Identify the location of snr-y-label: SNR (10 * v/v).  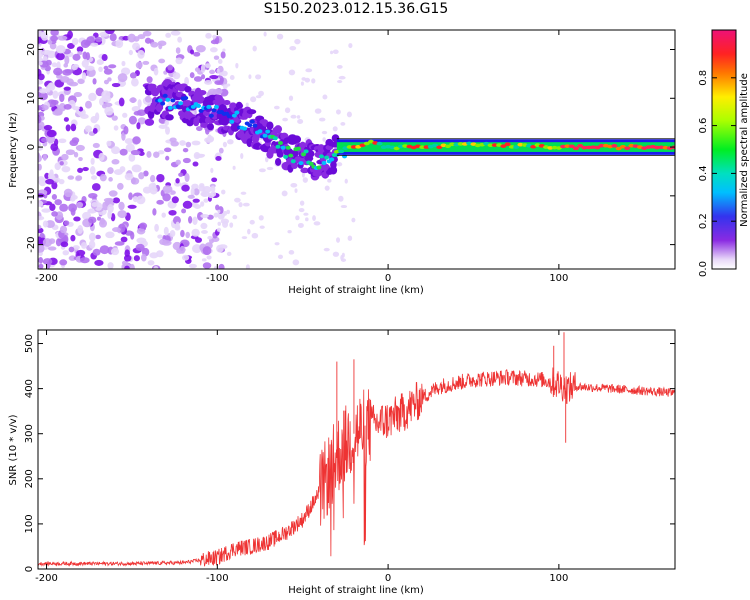
(13, 449).